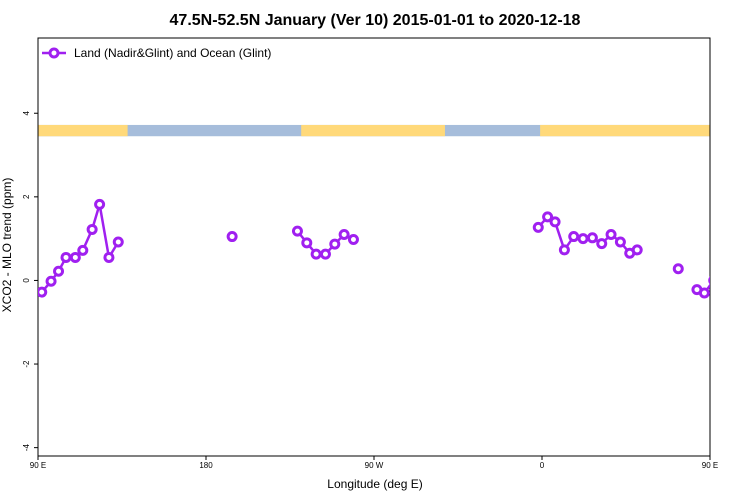 The image size is (750, 500). Describe the element at coordinates (26, 112) in the screenshot. I see `y-tick-label: 4` at that location.